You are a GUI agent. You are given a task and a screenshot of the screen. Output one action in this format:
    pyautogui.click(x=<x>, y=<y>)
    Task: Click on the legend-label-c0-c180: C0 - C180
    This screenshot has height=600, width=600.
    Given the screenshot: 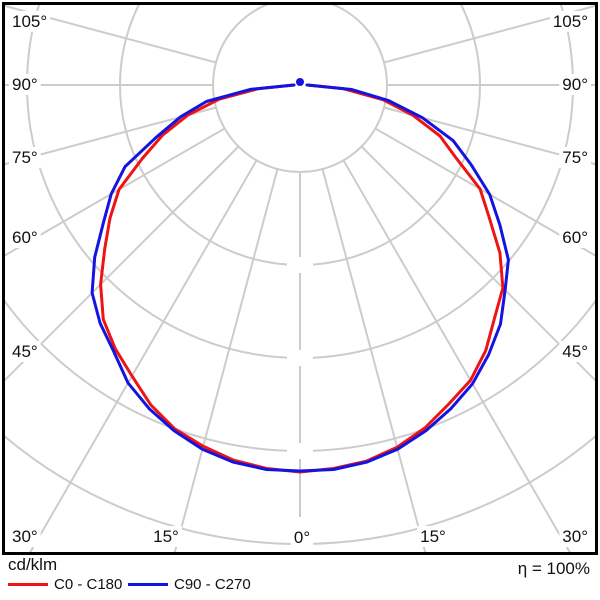 What is the action you would take?
    pyautogui.click(x=88, y=584)
    